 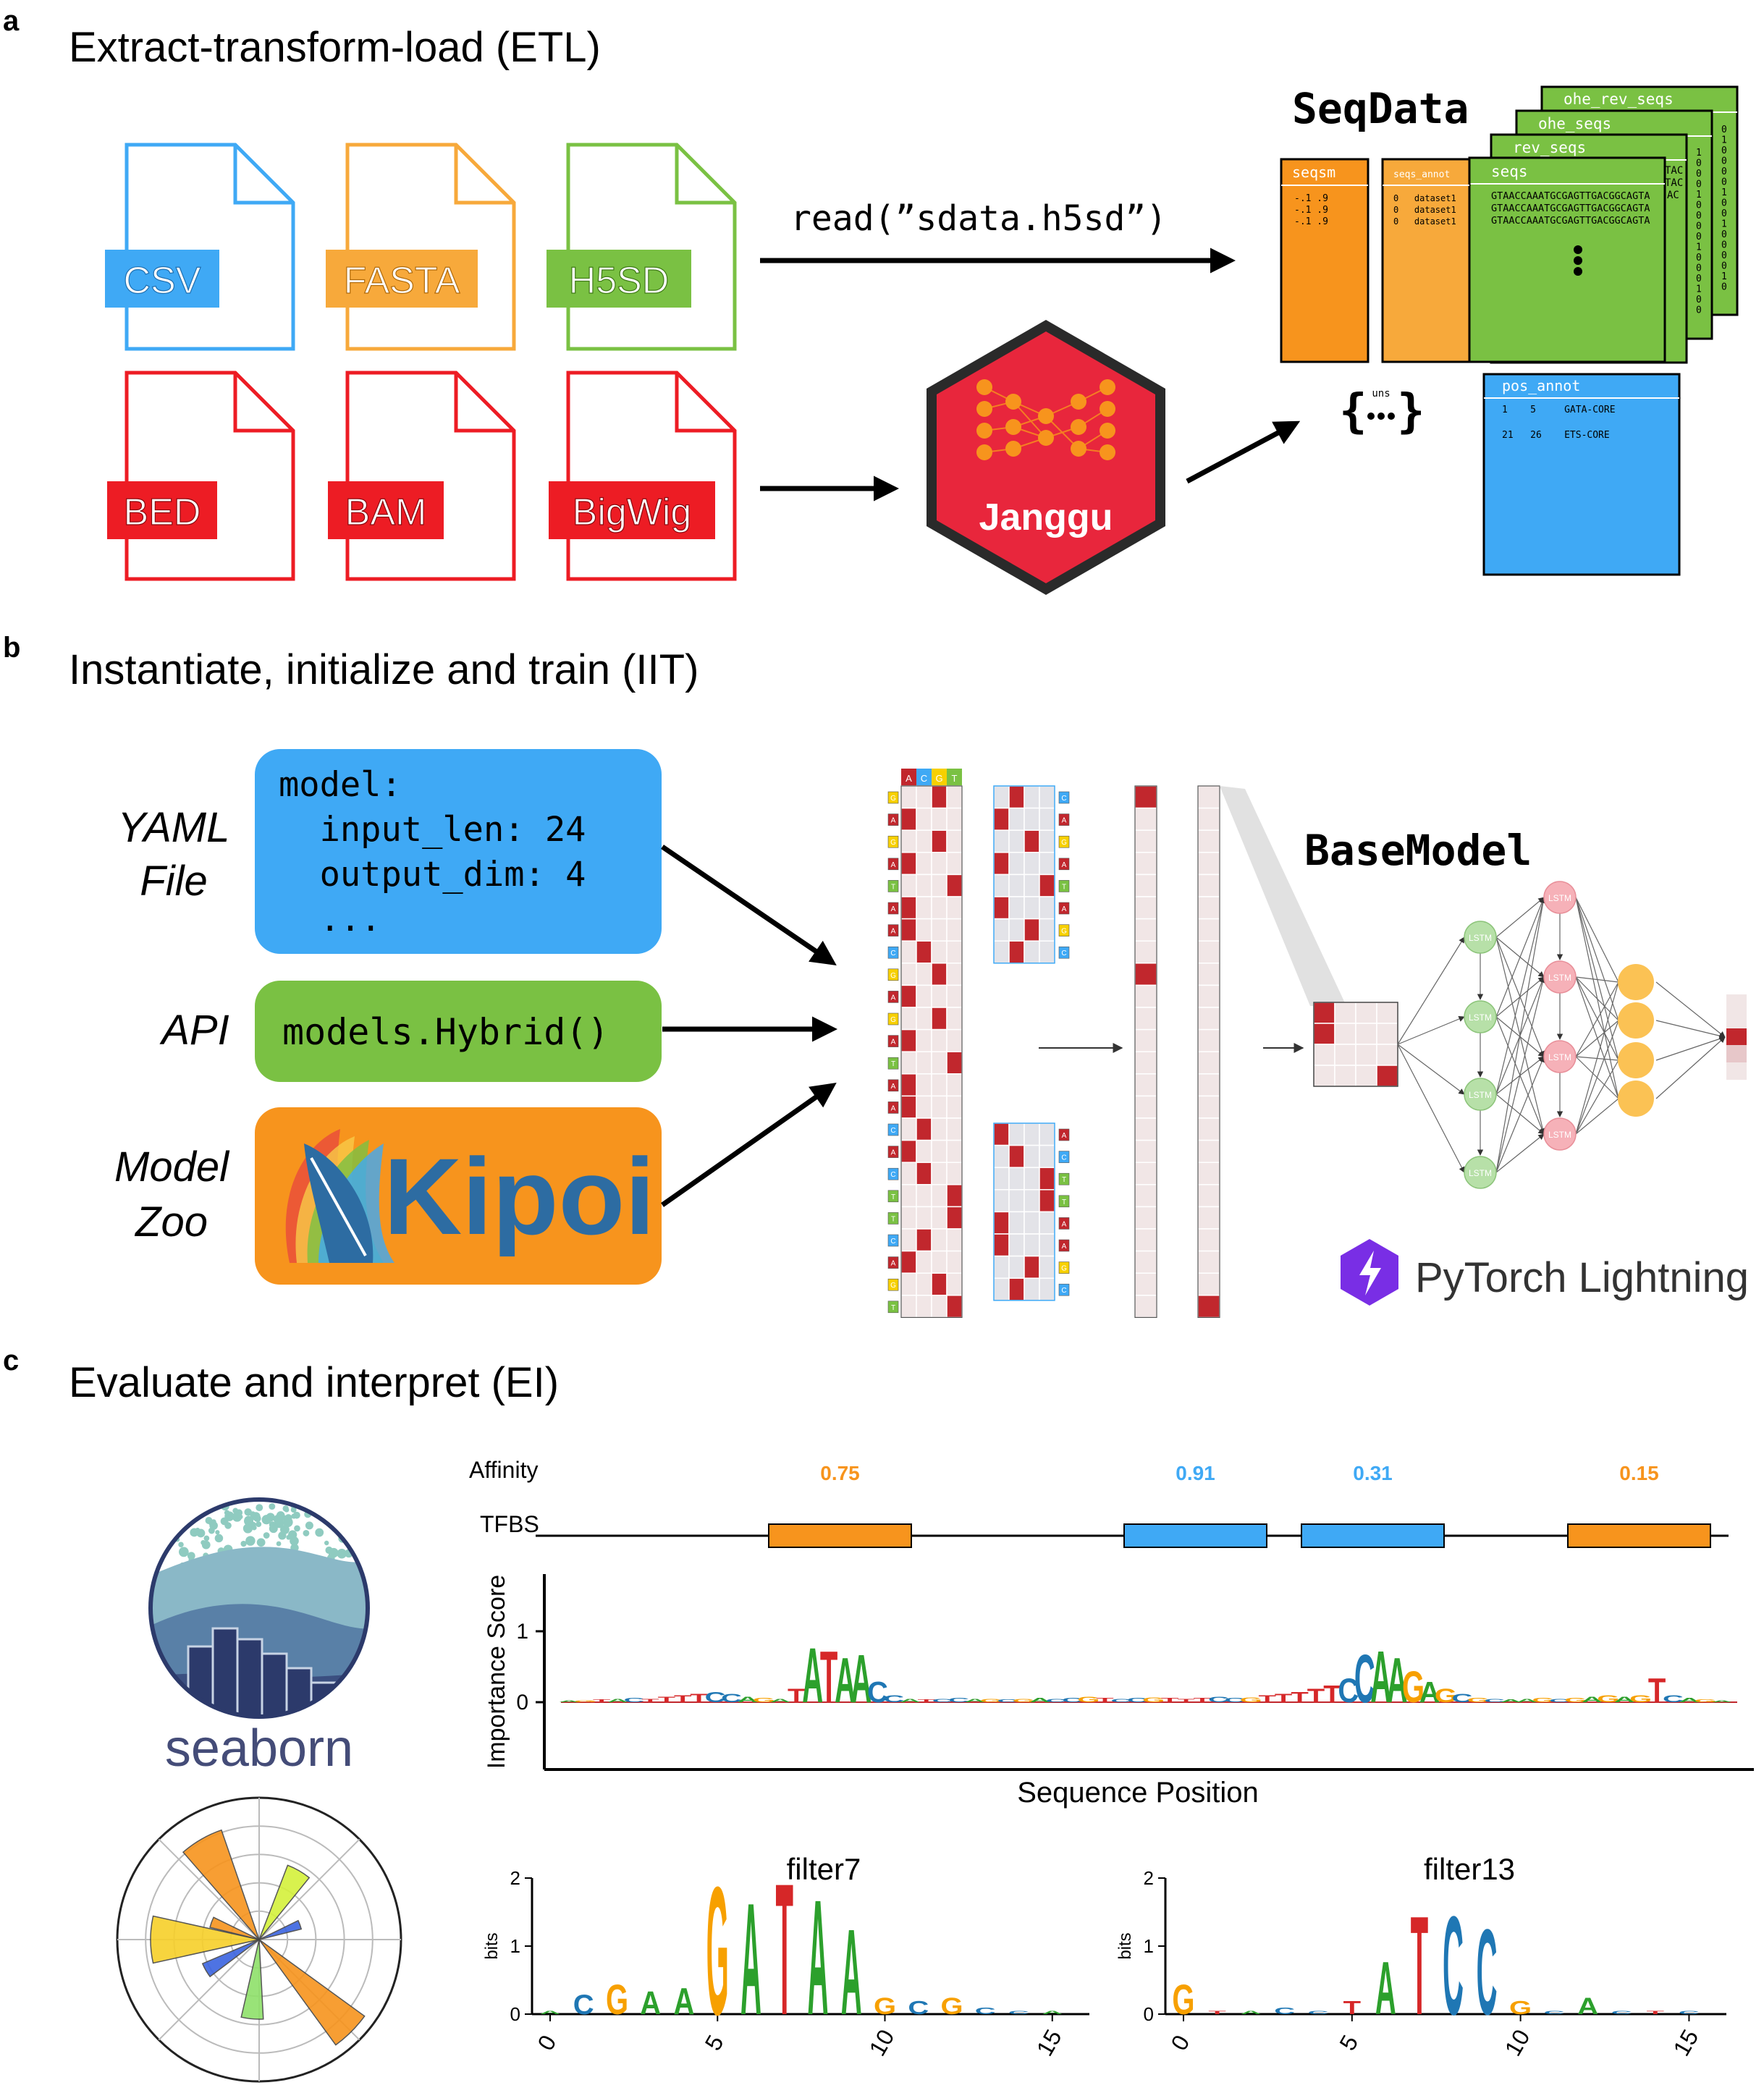 What do you see at coordinates (1424, 221) in the screenshot?
I see `seqs-annot-row-3: 0 dataset1` at bounding box center [1424, 221].